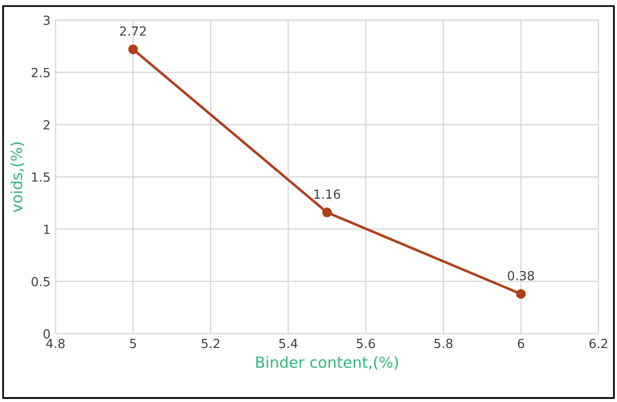 The width and height of the screenshot is (617, 402). I want to click on x-tick-label: 6.2, so click(598, 343).